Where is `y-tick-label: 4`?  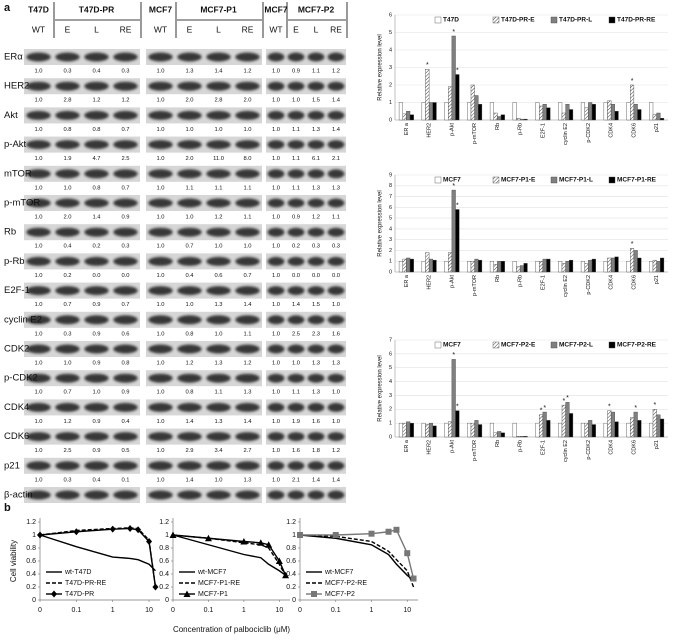
y-tick-label: 4 is located at coordinates (390, 382).